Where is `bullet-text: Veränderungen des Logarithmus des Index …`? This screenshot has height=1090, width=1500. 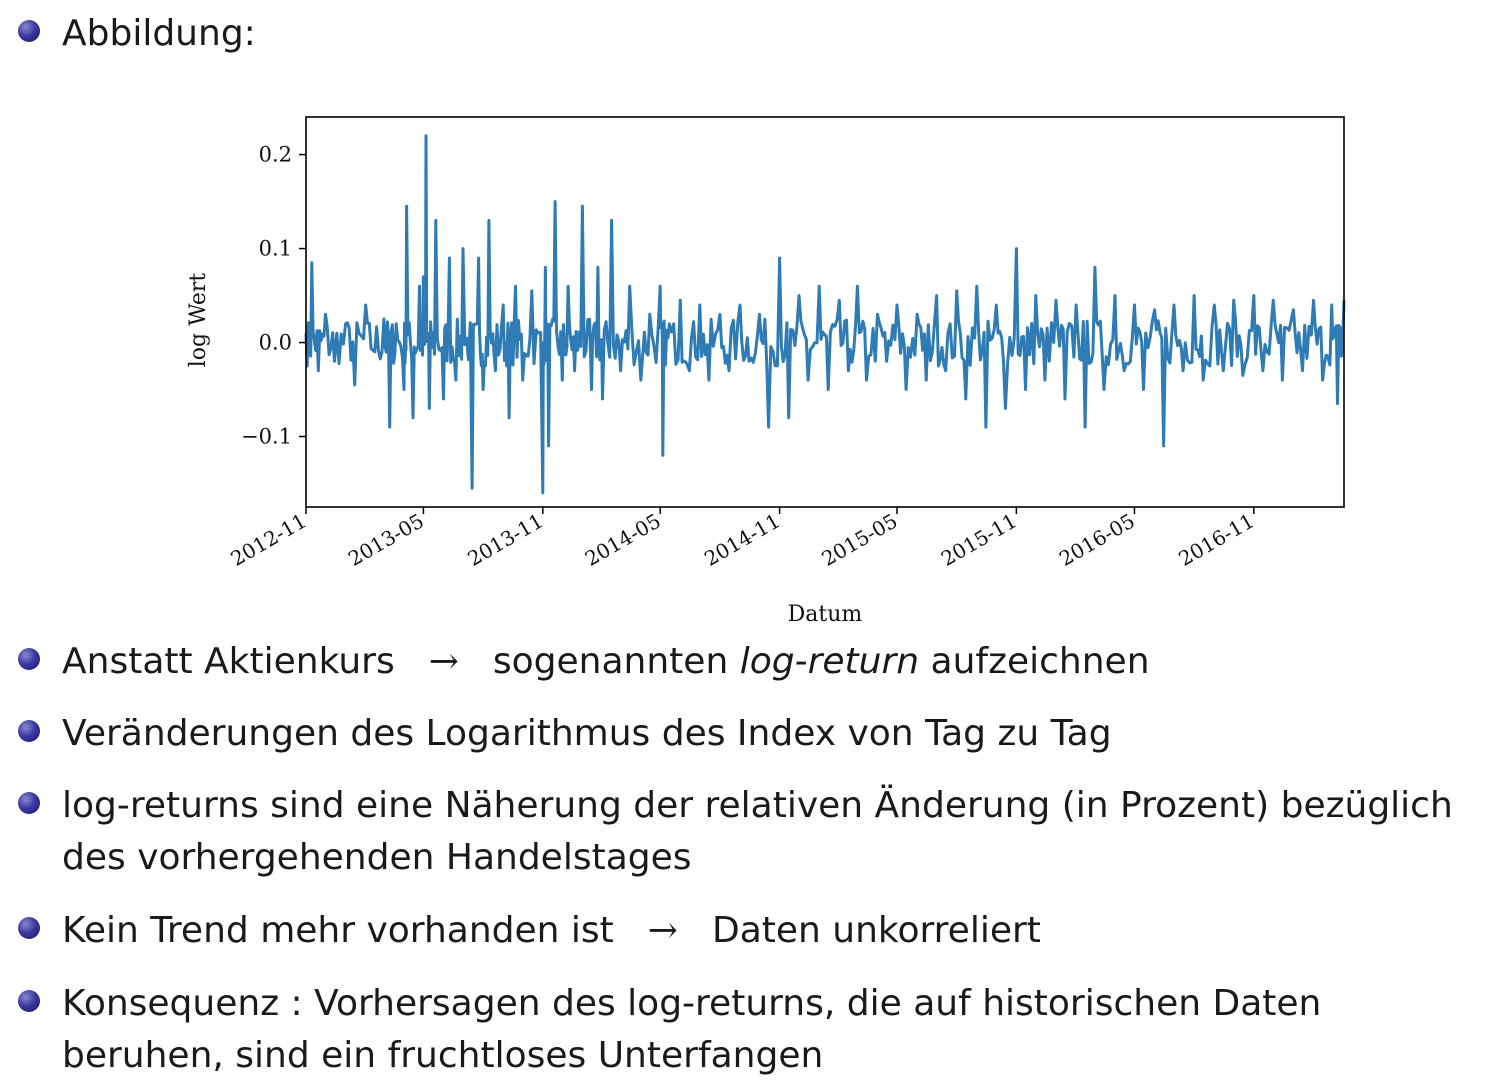 bullet-text: Veränderungen des Logarithmus des Index … is located at coordinates (587, 733).